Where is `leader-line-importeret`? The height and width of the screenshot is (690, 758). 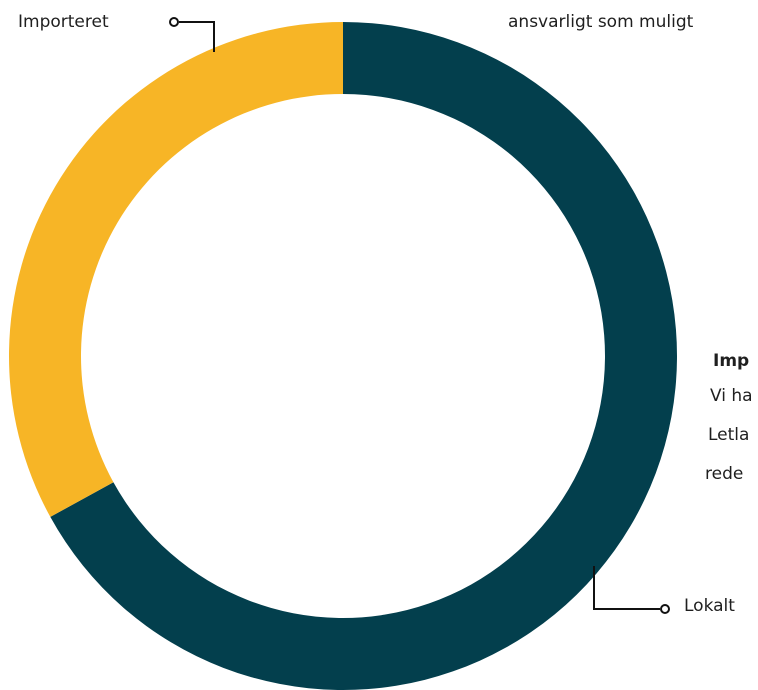 leader-line-importeret is located at coordinates (197, 36).